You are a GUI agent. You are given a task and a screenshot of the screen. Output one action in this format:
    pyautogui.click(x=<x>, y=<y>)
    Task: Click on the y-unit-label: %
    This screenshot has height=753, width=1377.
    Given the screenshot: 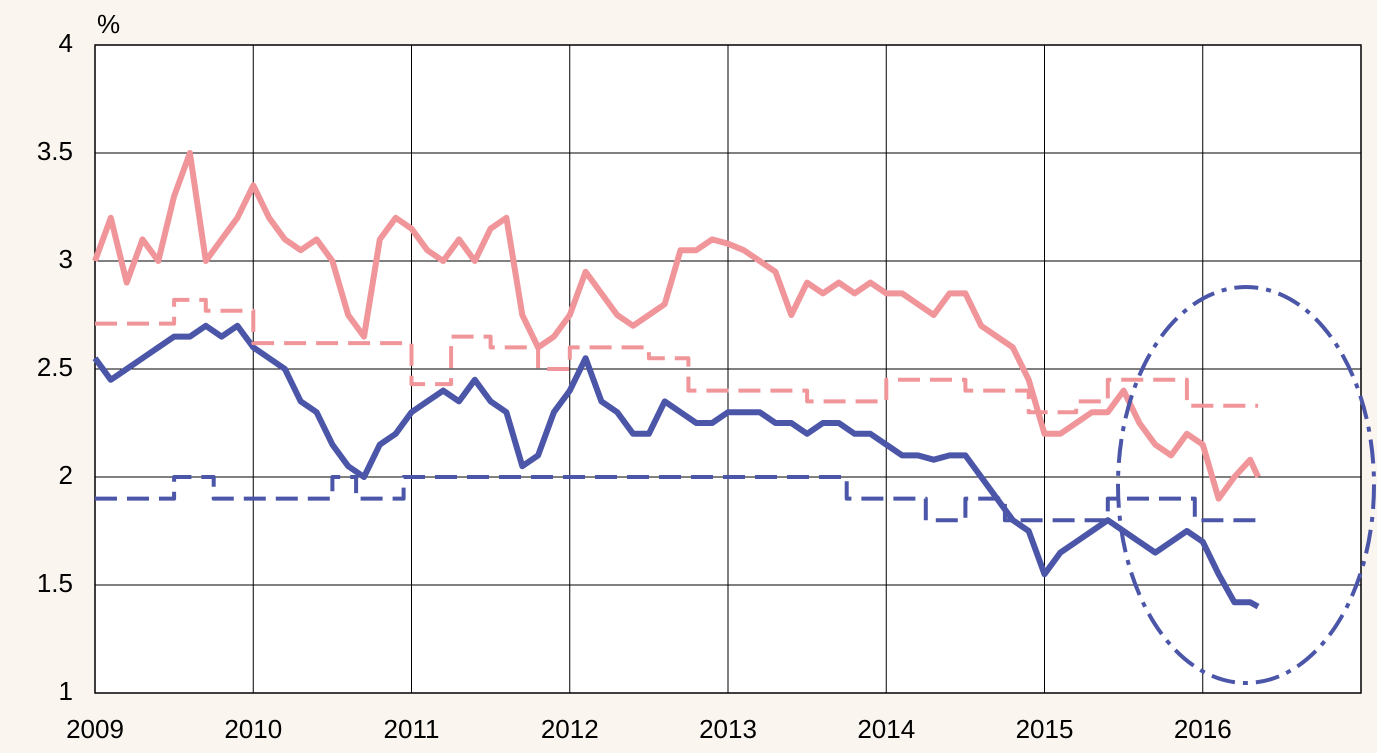 What is the action you would take?
    pyautogui.click(x=108, y=24)
    